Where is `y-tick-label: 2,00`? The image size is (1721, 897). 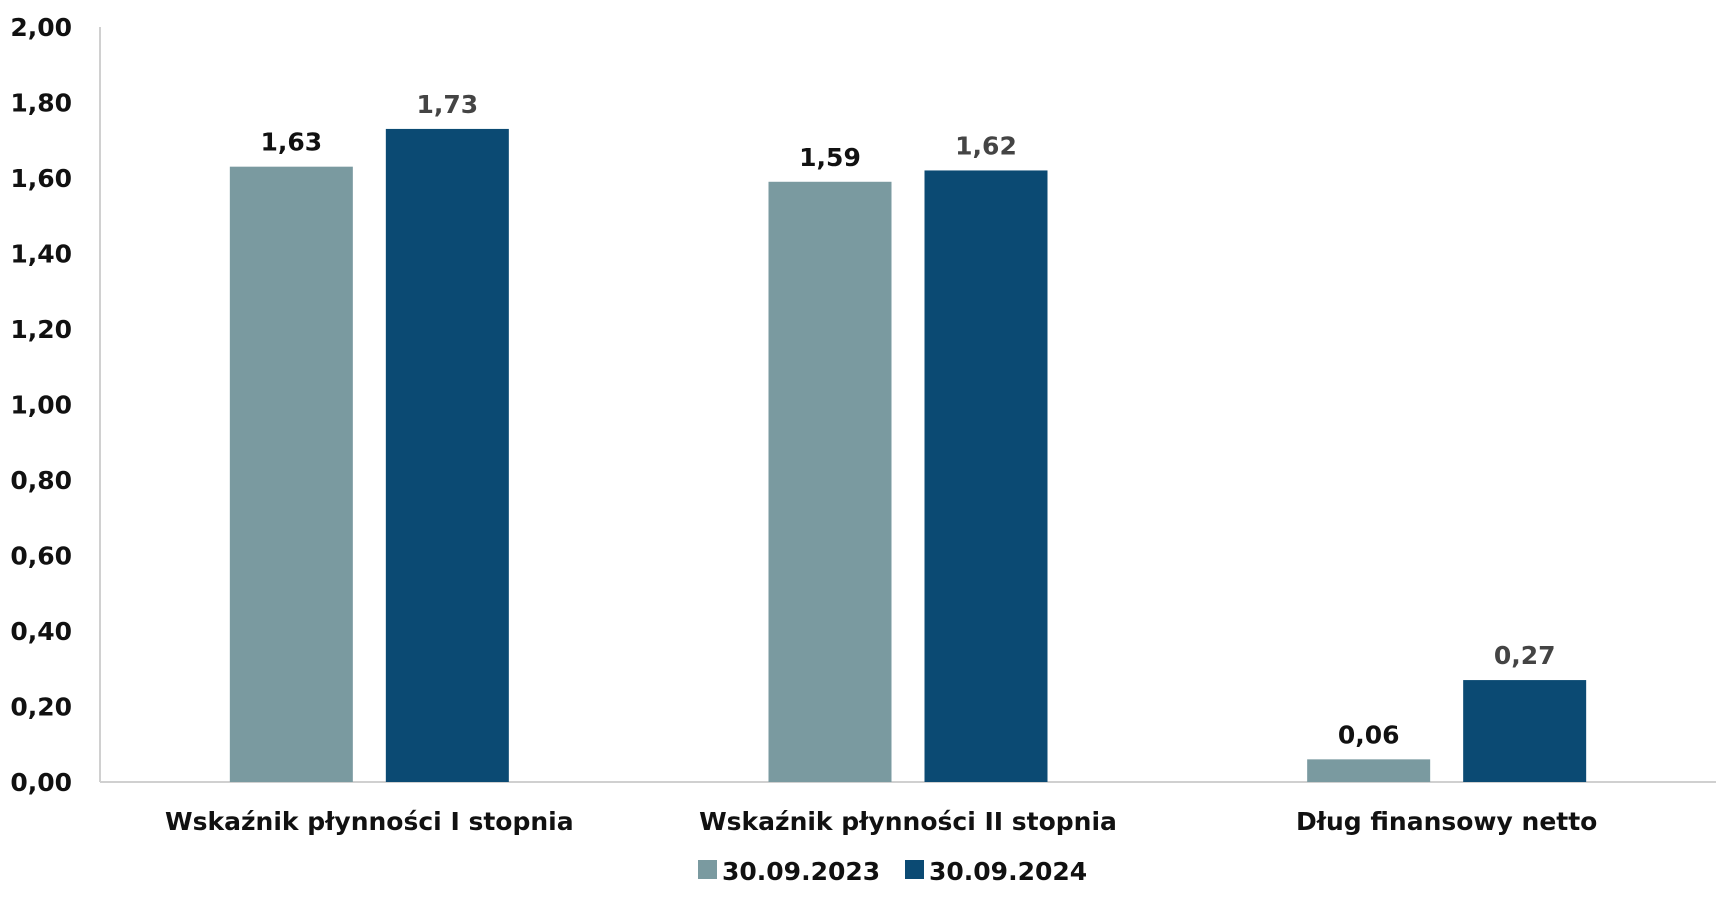 y-tick-label: 2,00 is located at coordinates (41, 27).